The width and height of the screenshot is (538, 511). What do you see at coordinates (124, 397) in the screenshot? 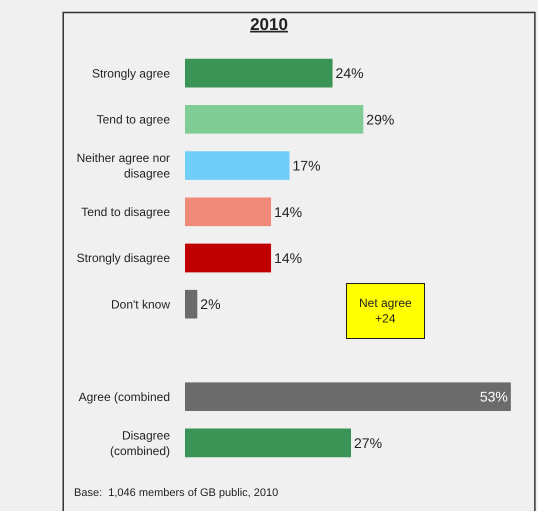
I see `y-tick-label: Agree (combined` at bounding box center [124, 397].